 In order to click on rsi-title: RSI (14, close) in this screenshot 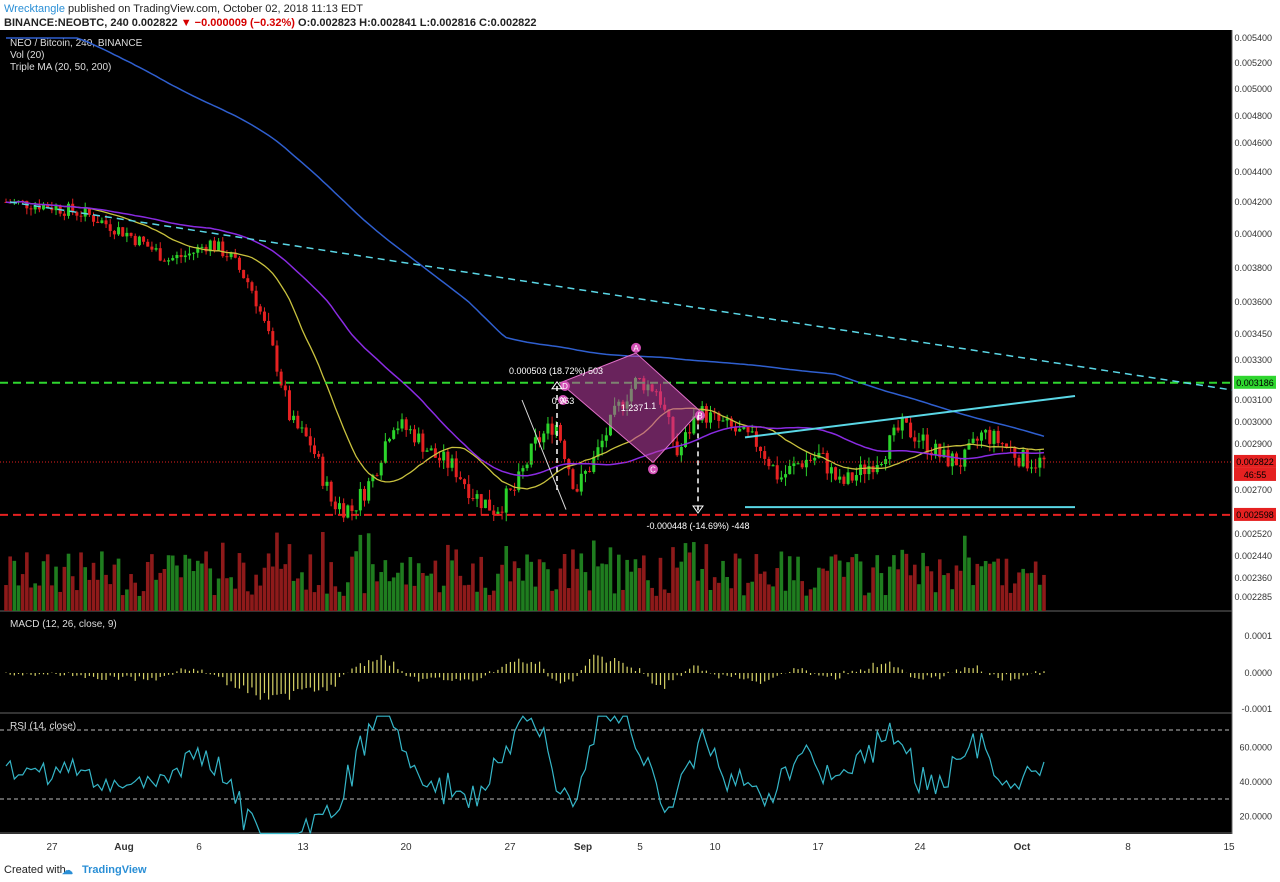, I will do `click(43, 726)`.